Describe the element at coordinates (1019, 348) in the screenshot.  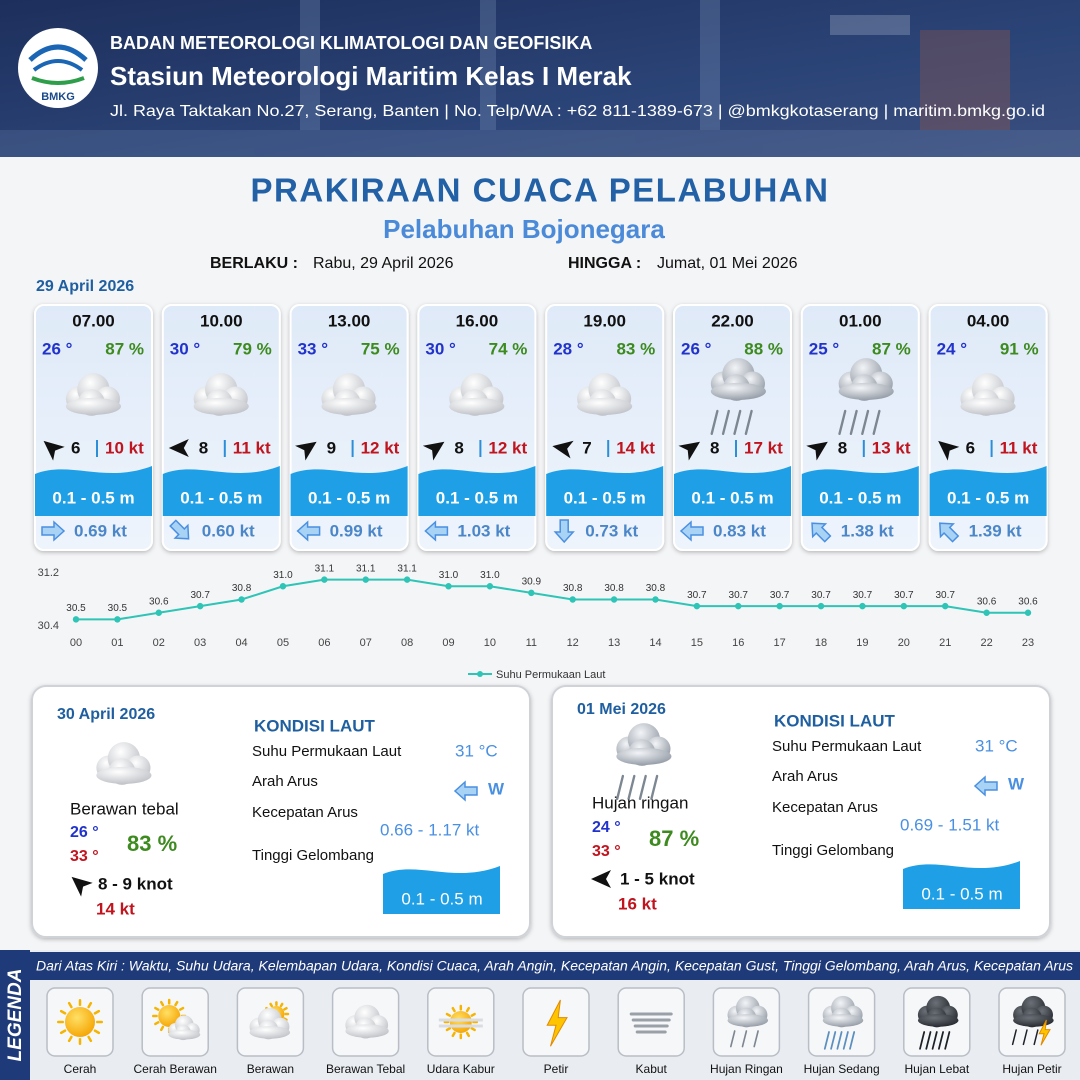
I see `humidity: 91 %` at that location.